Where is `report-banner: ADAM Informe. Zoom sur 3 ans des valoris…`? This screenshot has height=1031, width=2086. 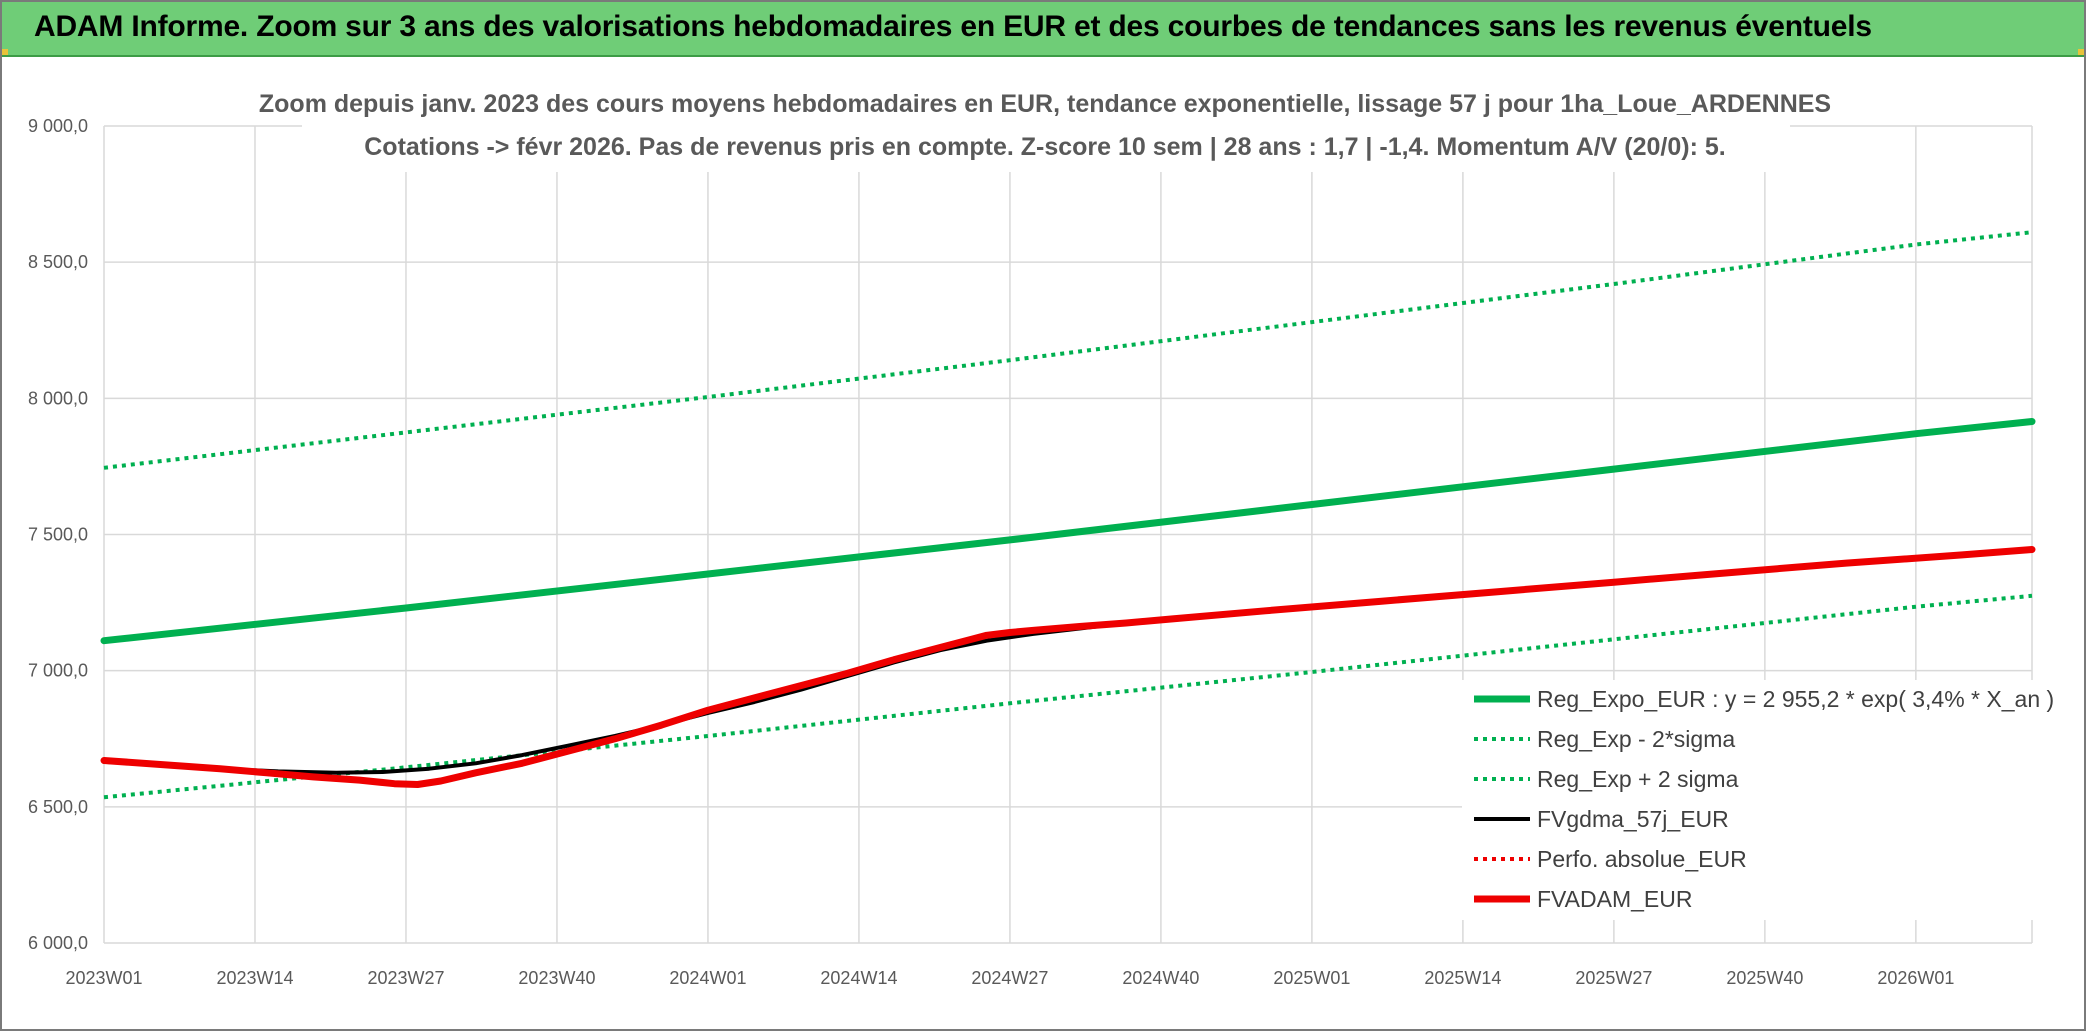 report-banner: ADAM Informe. Zoom sur 3 ans des valoris… is located at coordinates (1043, 29).